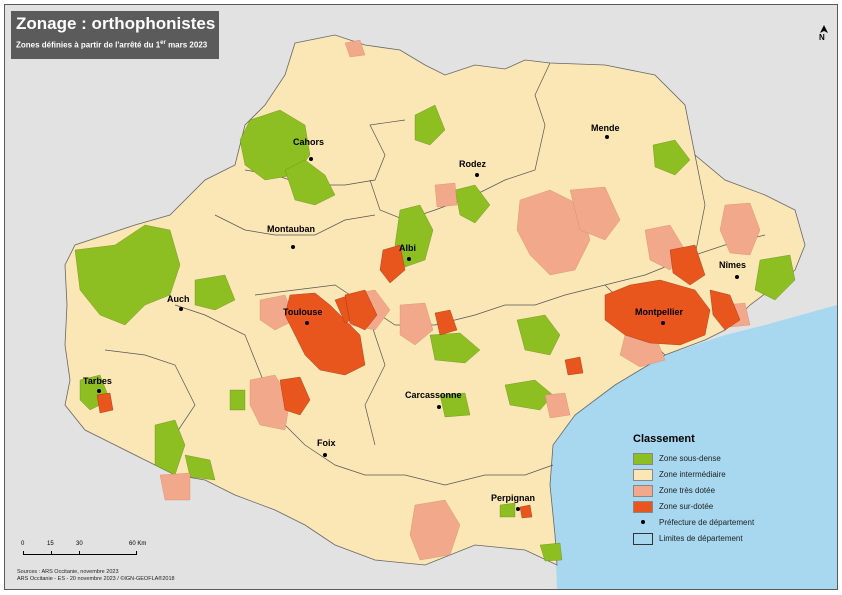 The height and width of the screenshot is (595, 842). I want to click on legend-item-limites: Limites de département, so click(713, 539).